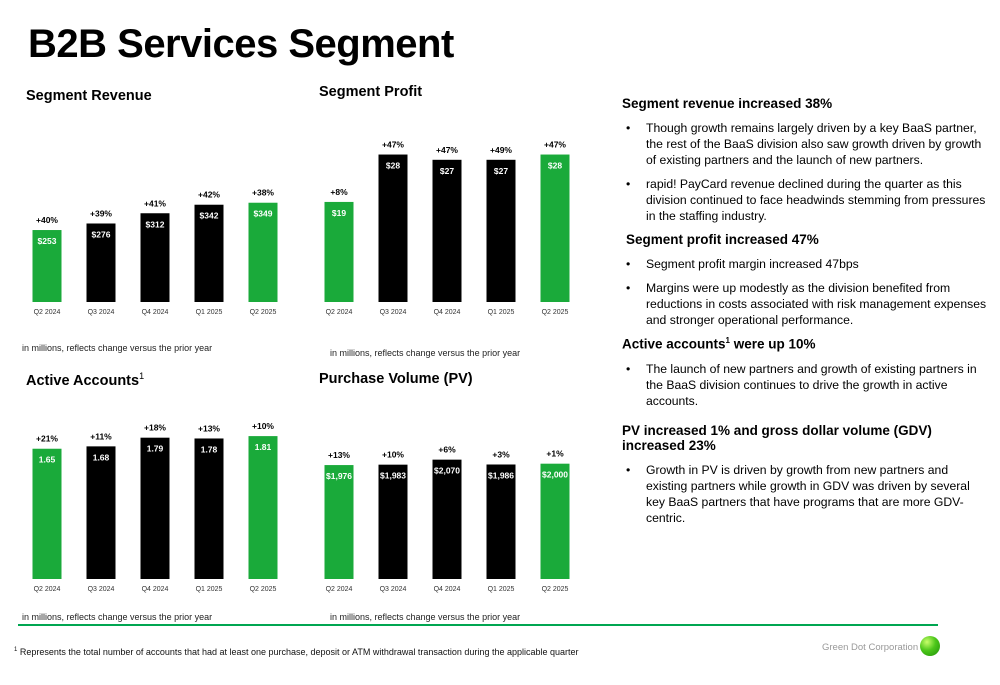 The height and width of the screenshot is (685, 1000). What do you see at coordinates (101, 457) in the screenshot?
I see `bar-value-label: 1.68` at bounding box center [101, 457].